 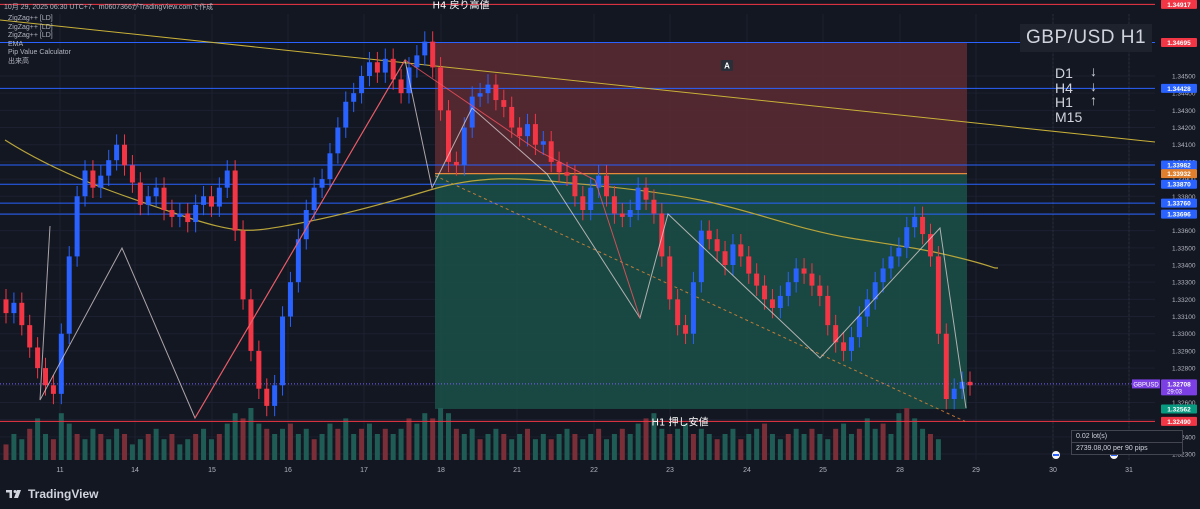 I want to click on price-tick-label: 1.33500, so click(x=1184, y=248).